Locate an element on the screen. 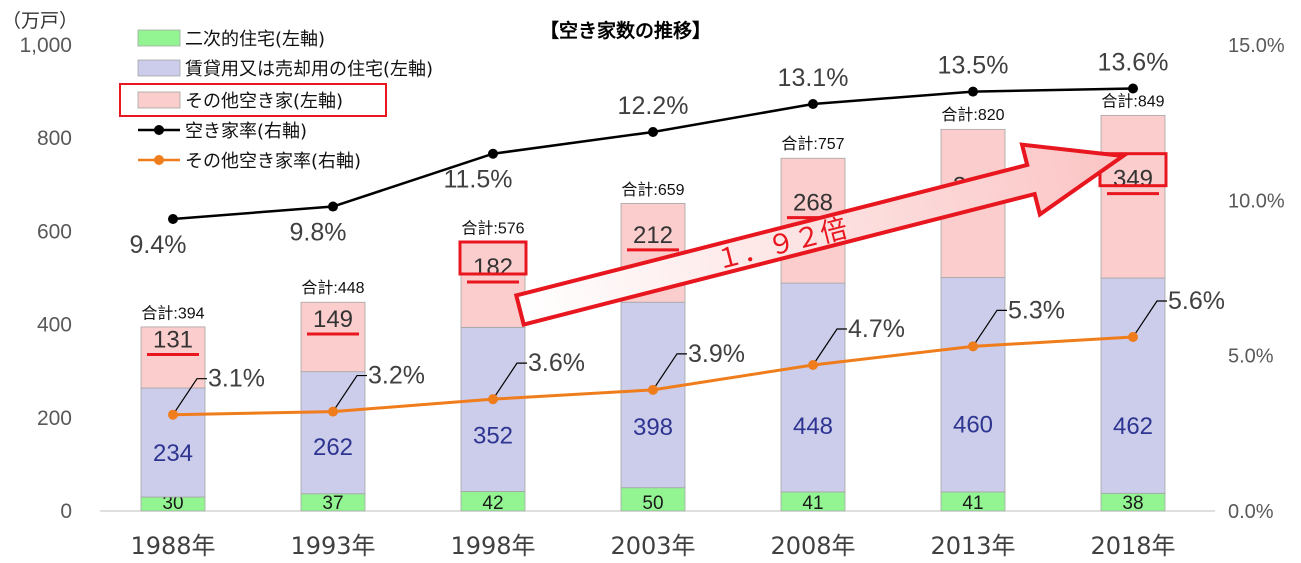 This screenshot has height=563, width=1301. line-value-label: 5.3% is located at coordinates (1036, 310).